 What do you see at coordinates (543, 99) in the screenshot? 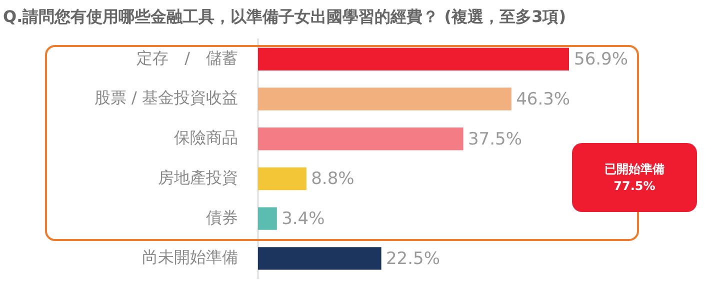
I see `data-label: 46.3%` at bounding box center [543, 99].